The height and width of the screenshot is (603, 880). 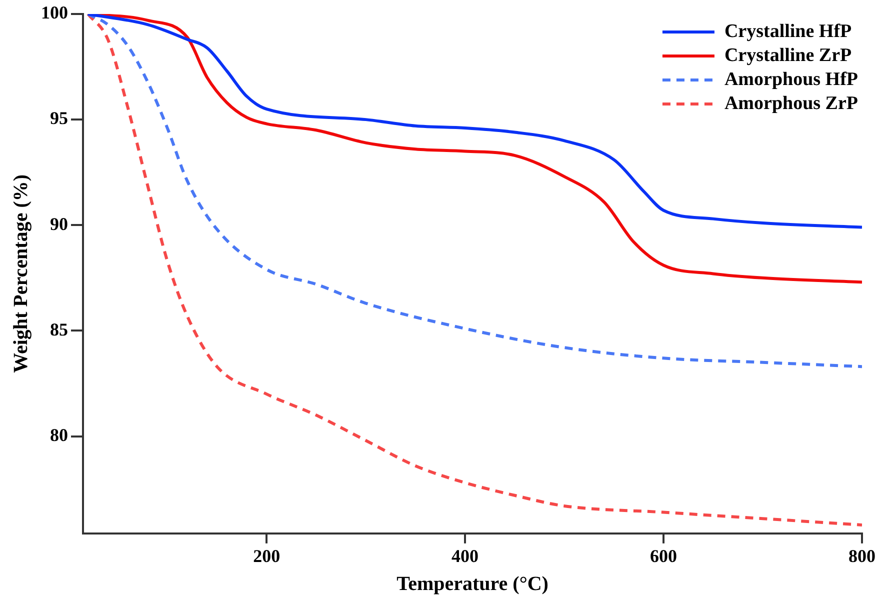 I want to click on legend-label: Crystalline HfP, so click(x=788, y=31).